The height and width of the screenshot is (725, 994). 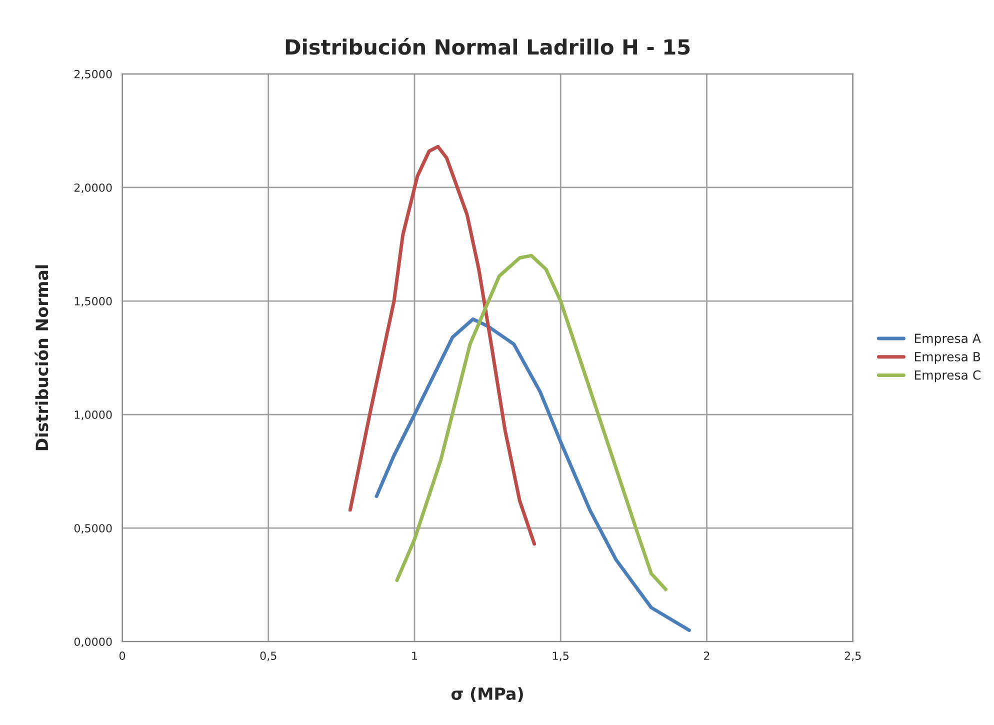 What do you see at coordinates (268, 657) in the screenshot?
I see `x-tick-label: 0,5` at bounding box center [268, 657].